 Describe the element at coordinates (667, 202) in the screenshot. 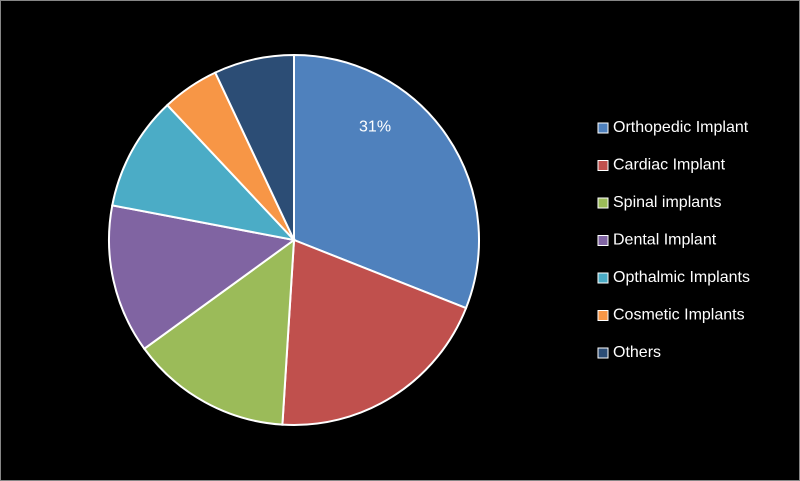

I see `legend-label: Spinal implants` at that location.